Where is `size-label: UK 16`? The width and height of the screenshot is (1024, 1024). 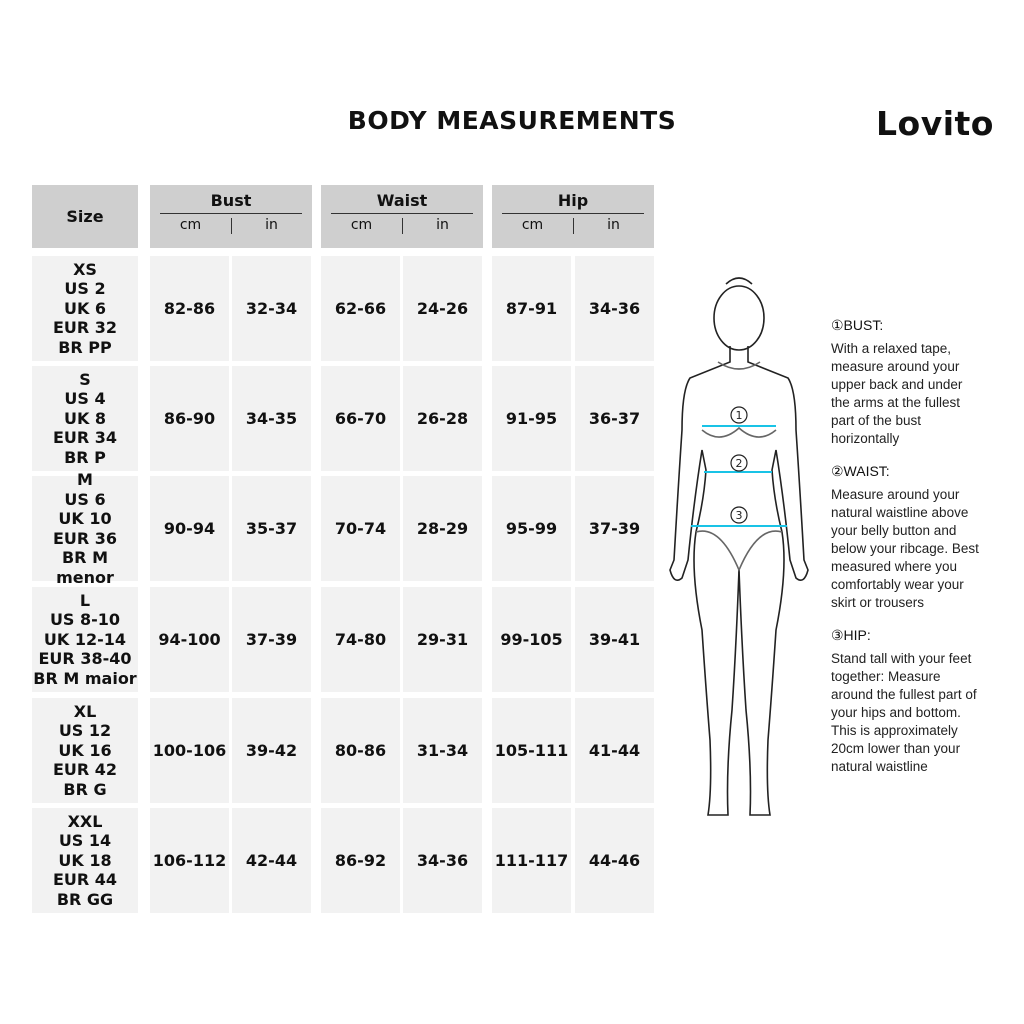
size-label: UK 16 is located at coordinates (85, 750).